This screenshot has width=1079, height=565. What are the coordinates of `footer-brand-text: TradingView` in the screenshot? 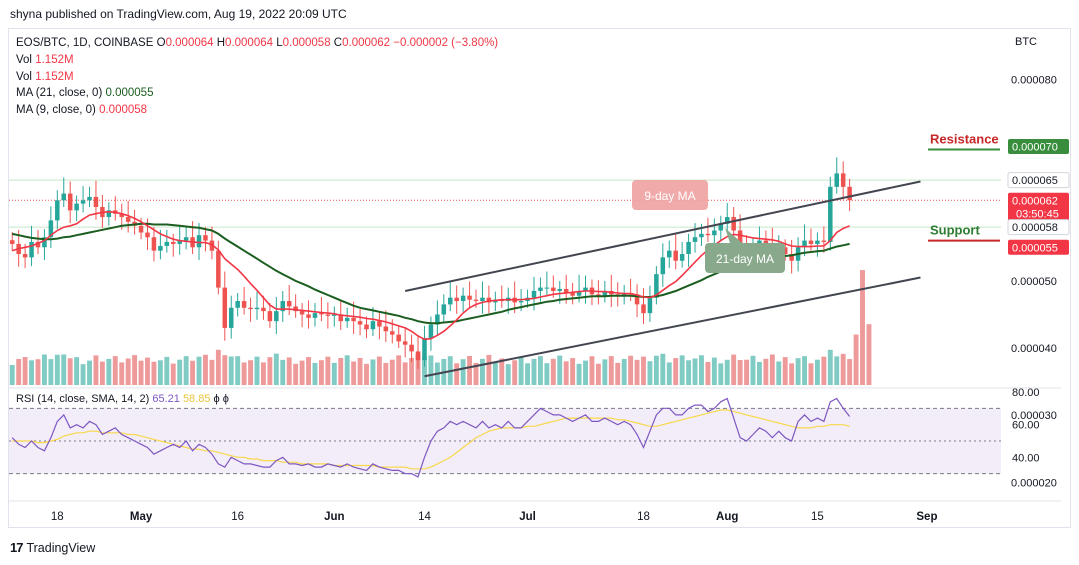 It's located at (61, 547).